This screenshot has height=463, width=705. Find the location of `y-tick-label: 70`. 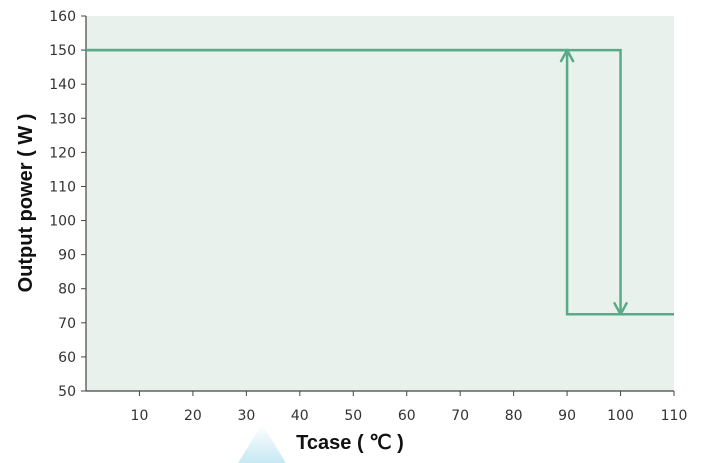

y-tick-label: 70 is located at coordinates (67, 324).